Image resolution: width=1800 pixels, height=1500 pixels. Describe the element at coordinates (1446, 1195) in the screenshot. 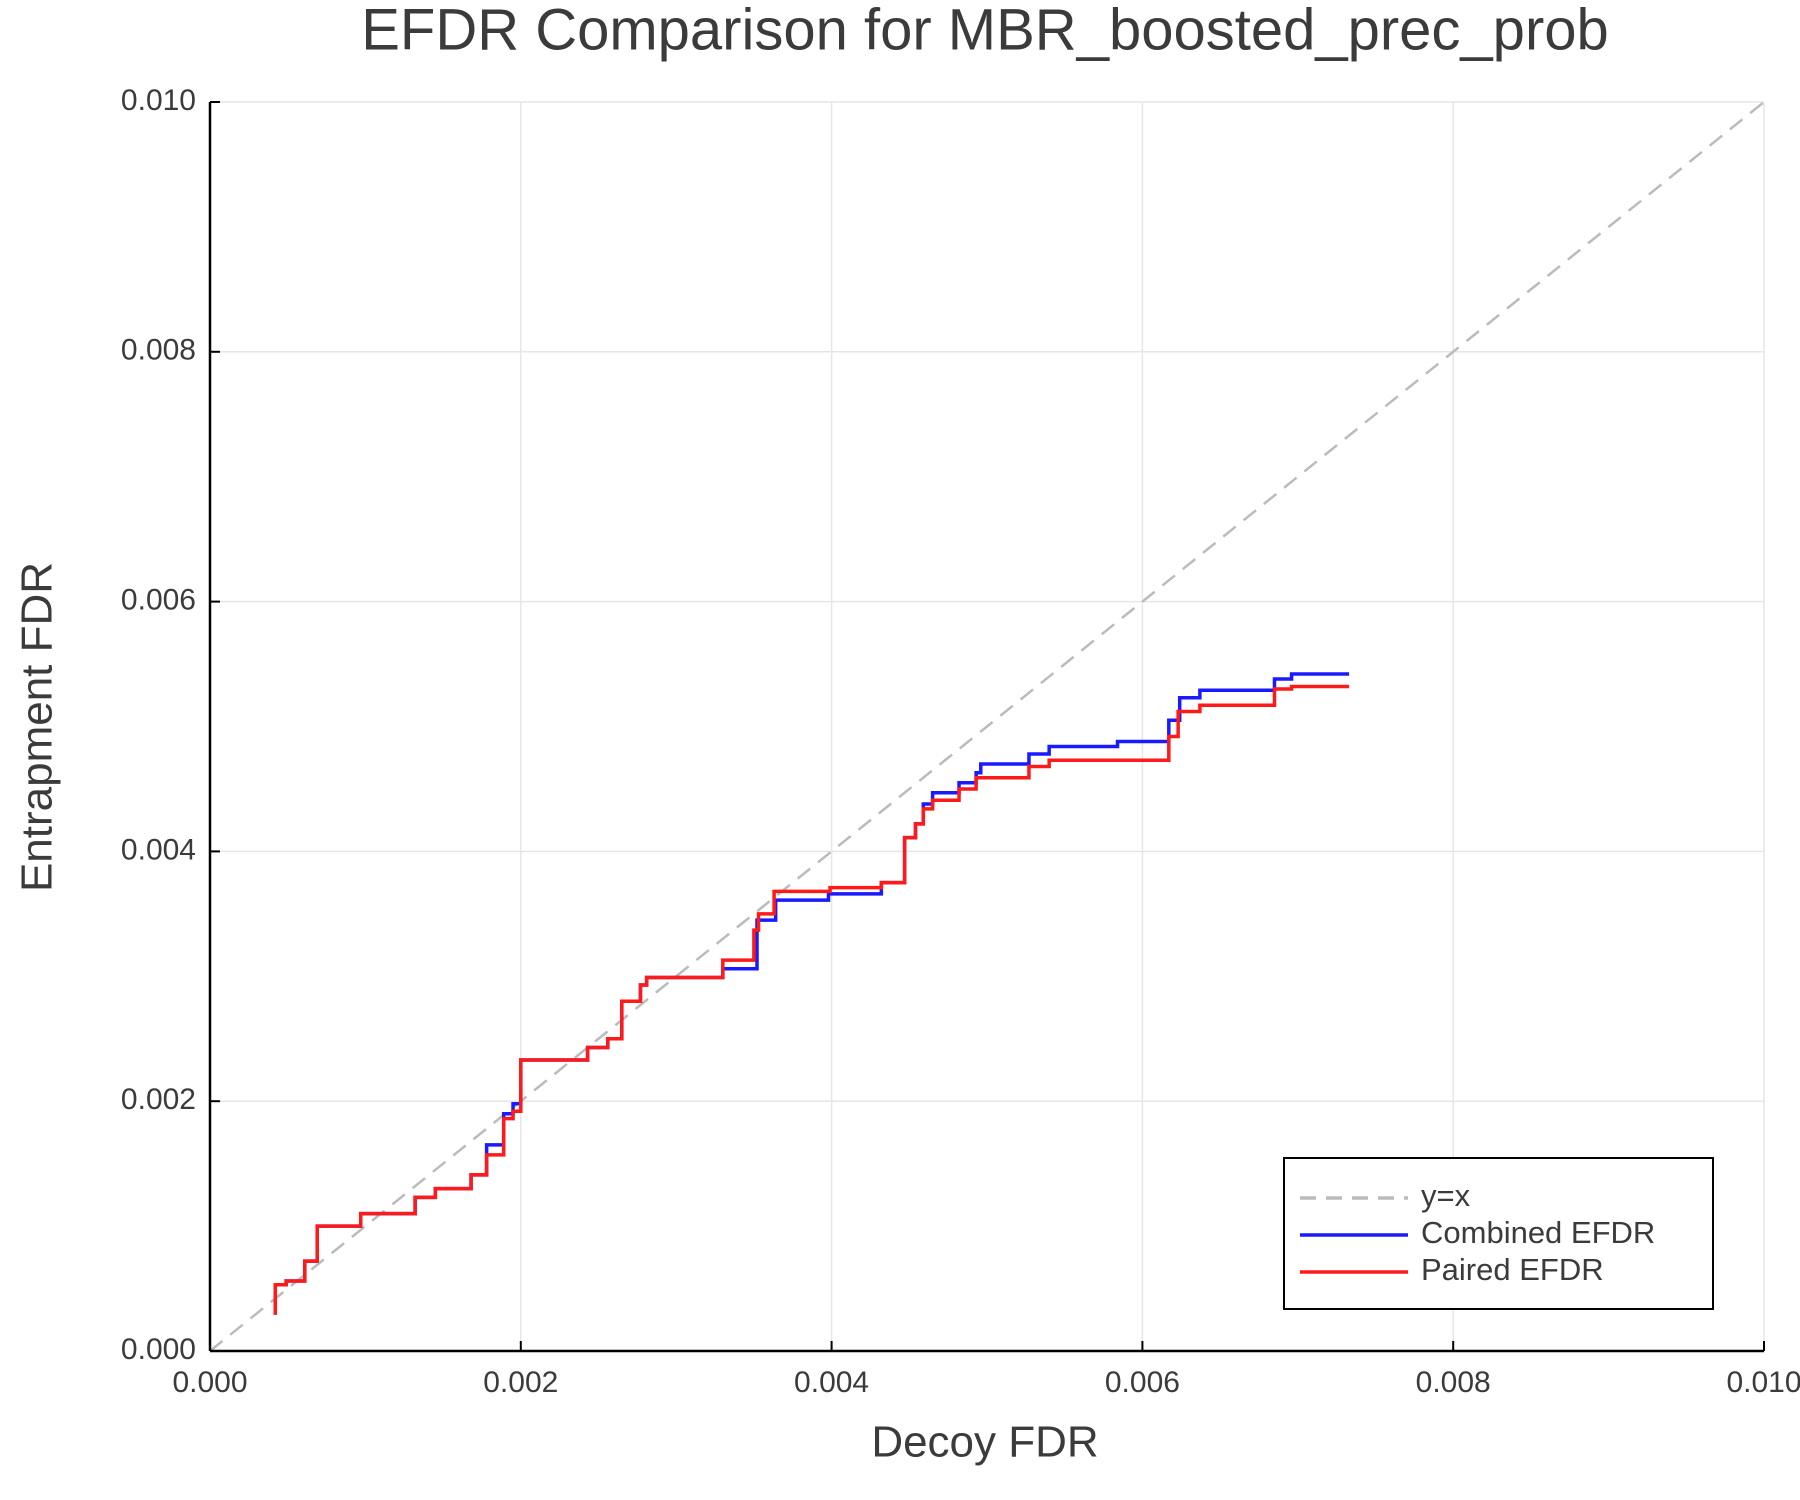

I see `legend-label: y=x` at that location.